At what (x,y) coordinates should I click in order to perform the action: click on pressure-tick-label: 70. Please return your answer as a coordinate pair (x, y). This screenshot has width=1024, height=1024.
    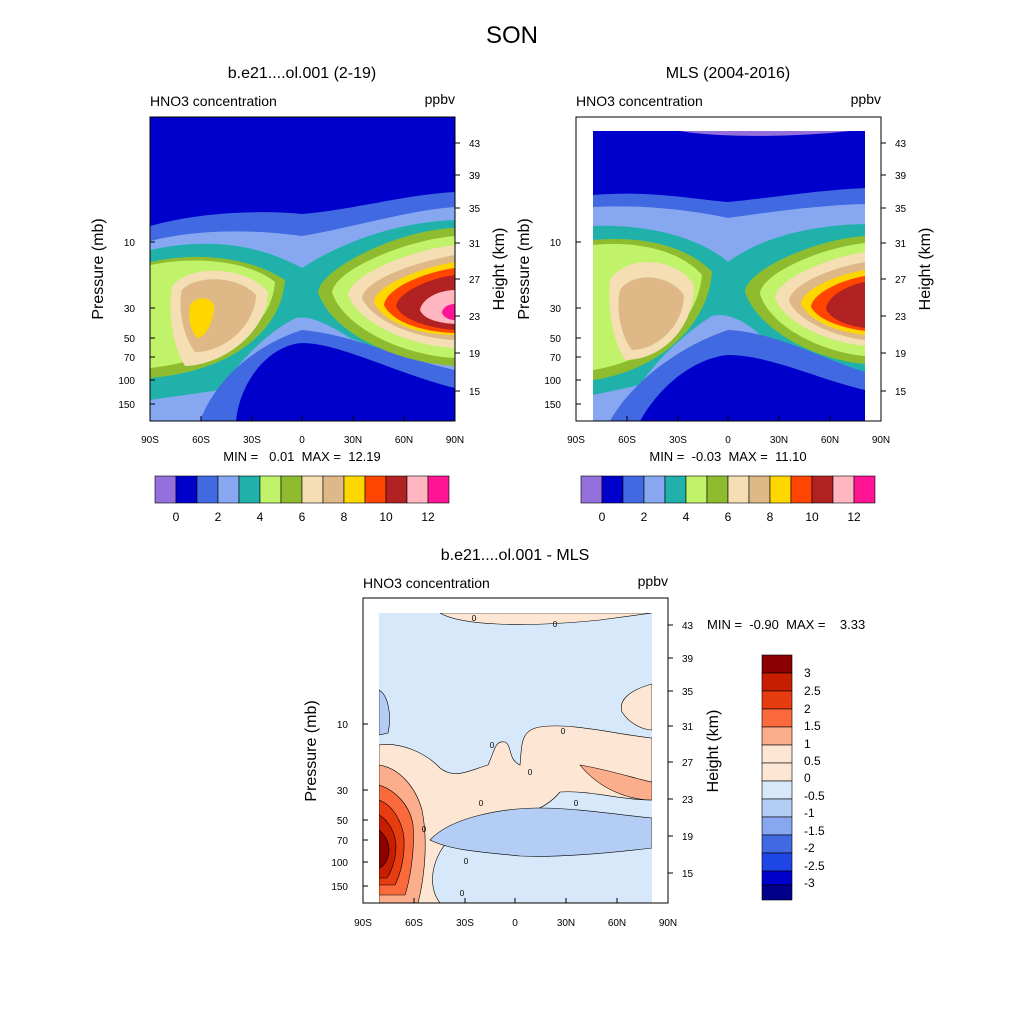
    Looking at the image, I should click on (556, 358).